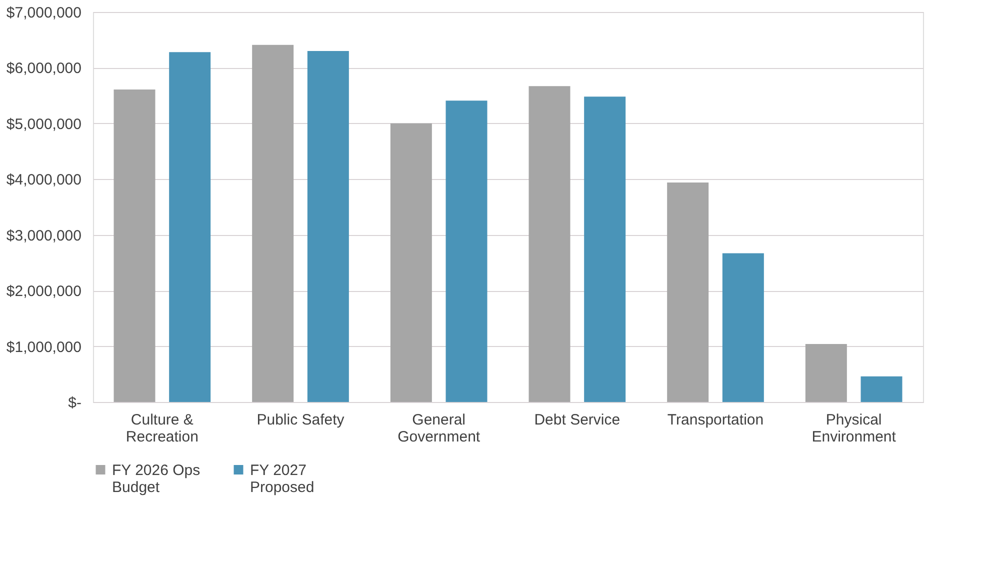 The height and width of the screenshot is (572, 985). Describe the element at coordinates (156, 479) in the screenshot. I see `legend-label: FY 2026 Ops Budget` at that location.